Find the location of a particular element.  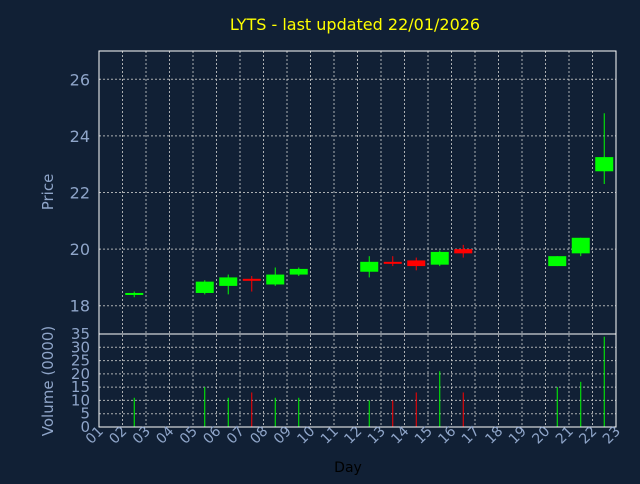

volume-tick-label: 30 is located at coordinates (80, 347).